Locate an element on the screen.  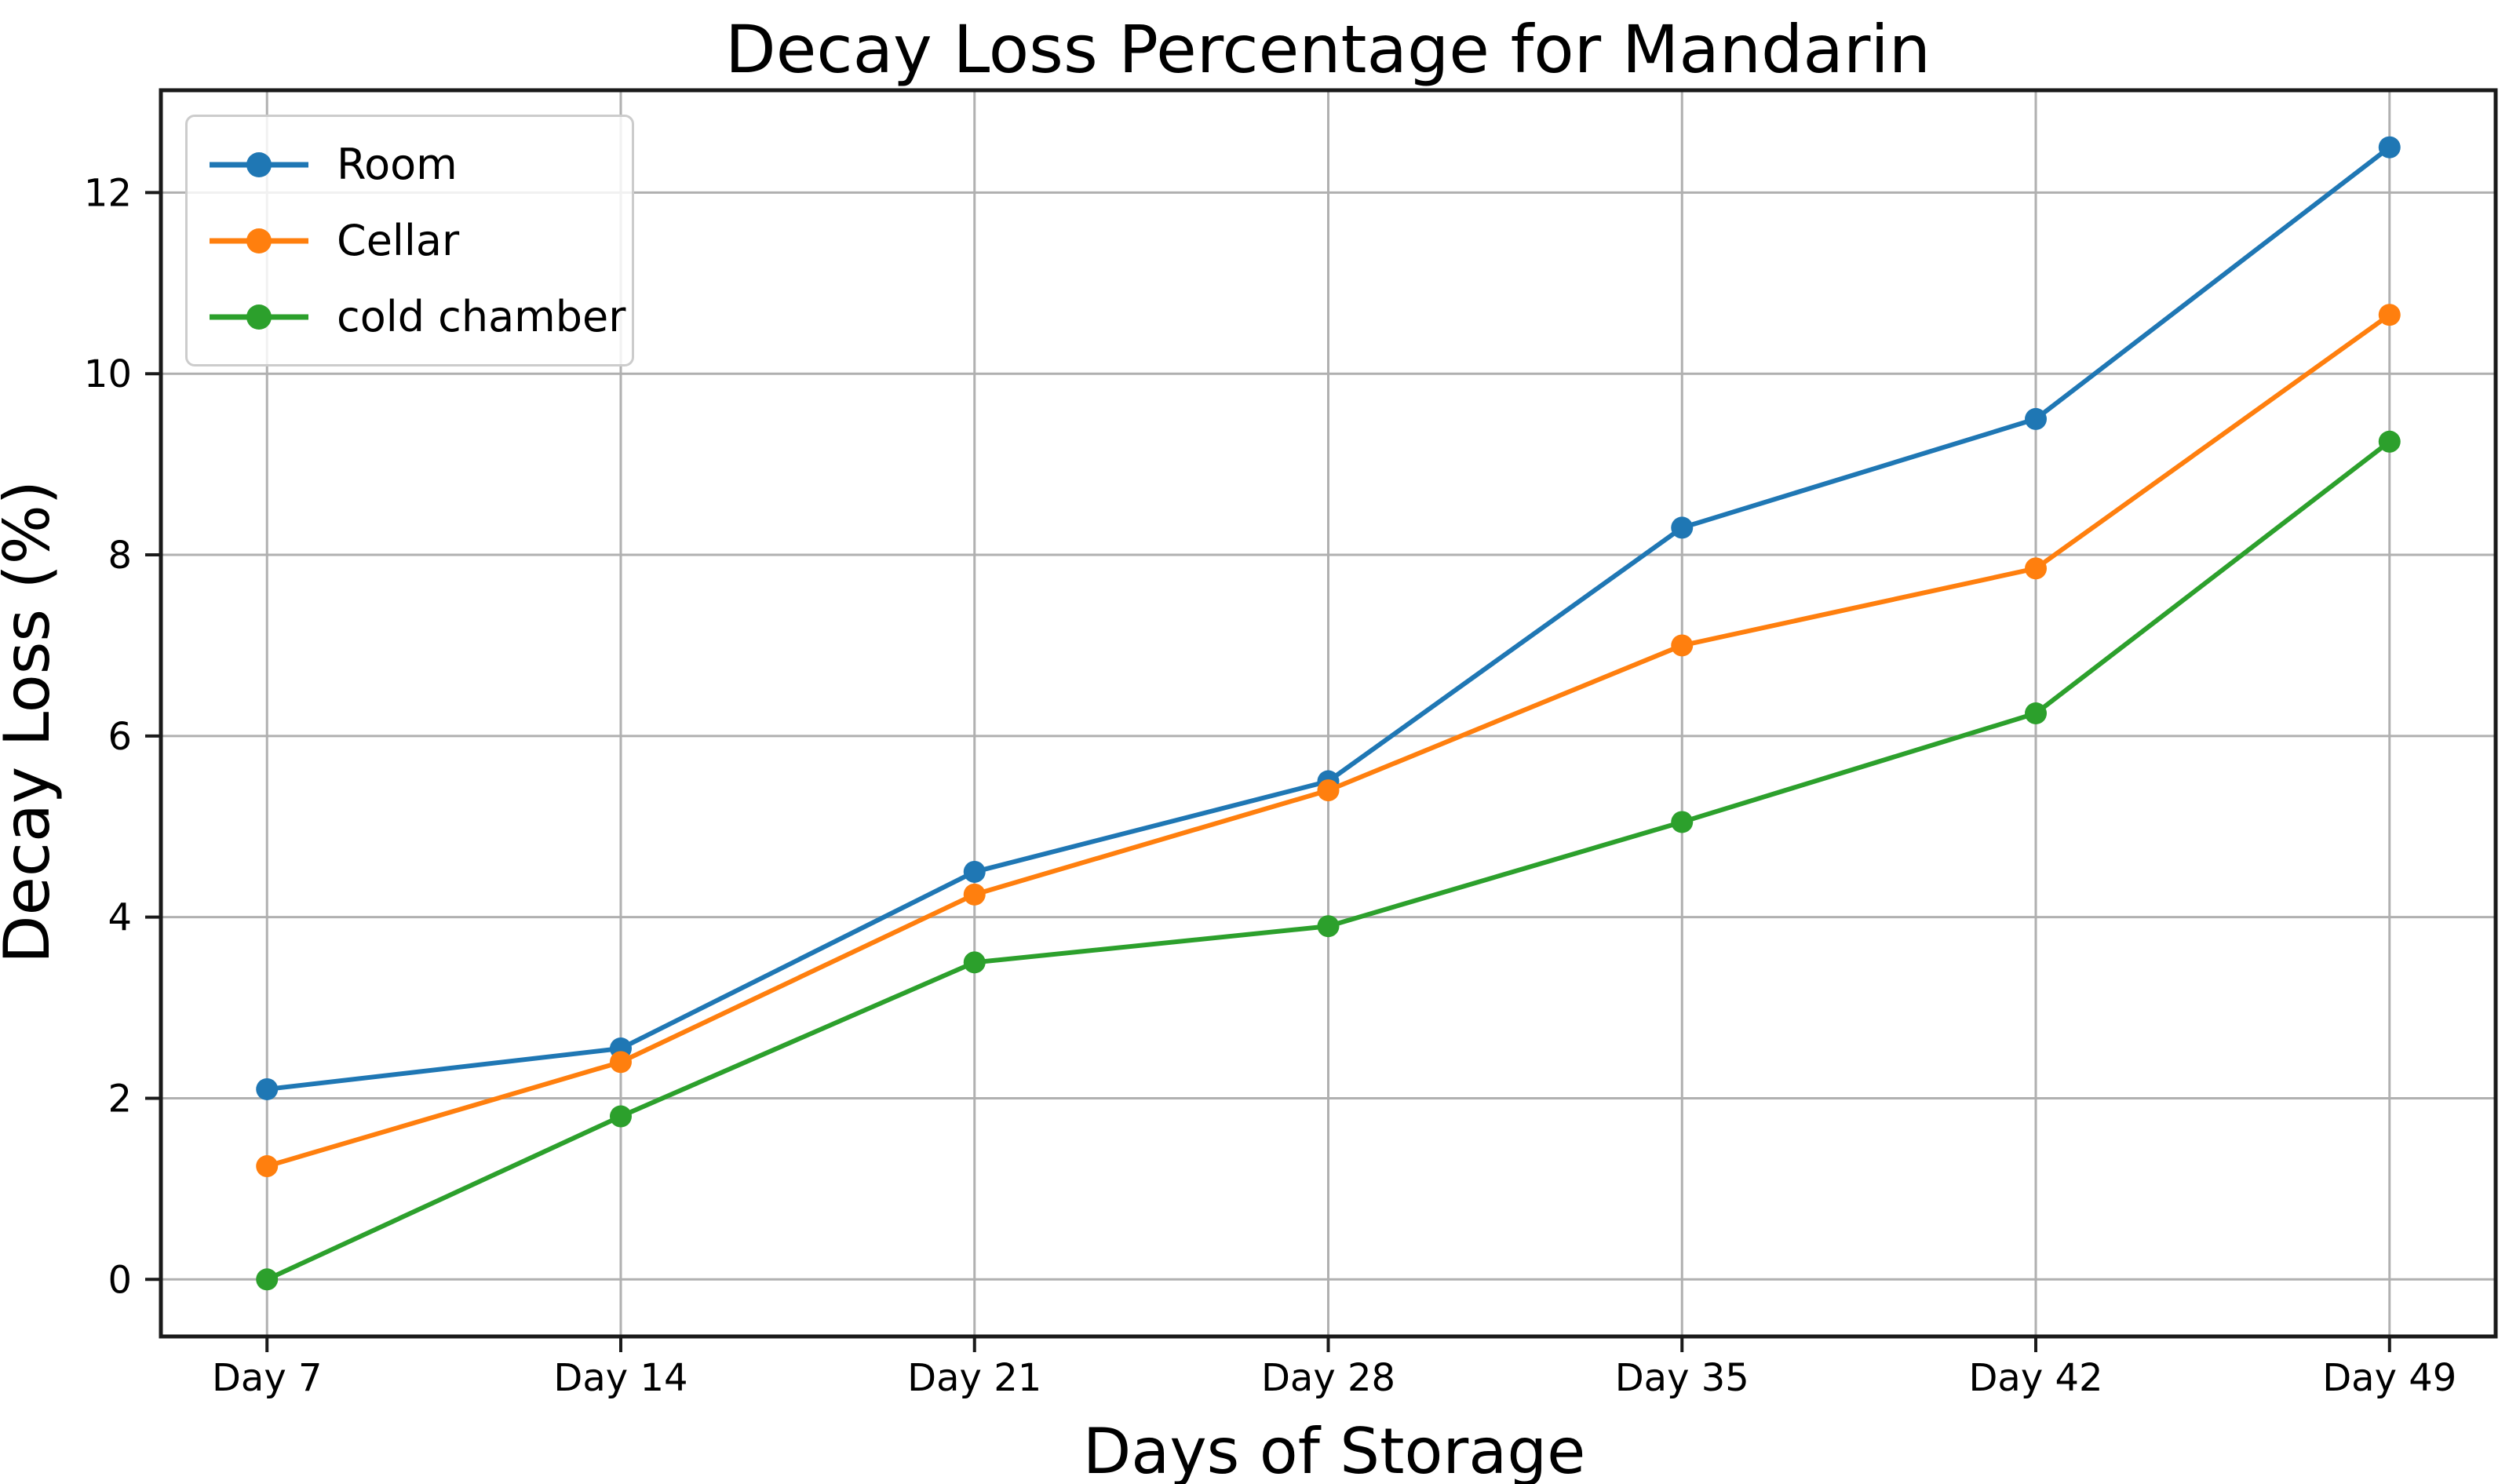
y-tick-label: 2 is located at coordinates (120, 1099).